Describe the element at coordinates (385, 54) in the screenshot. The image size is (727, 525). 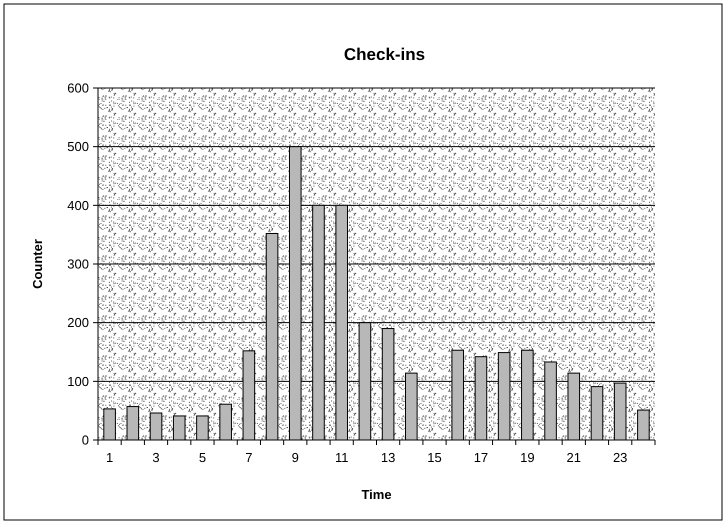
I see `chart-title: Check-ins` at that location.